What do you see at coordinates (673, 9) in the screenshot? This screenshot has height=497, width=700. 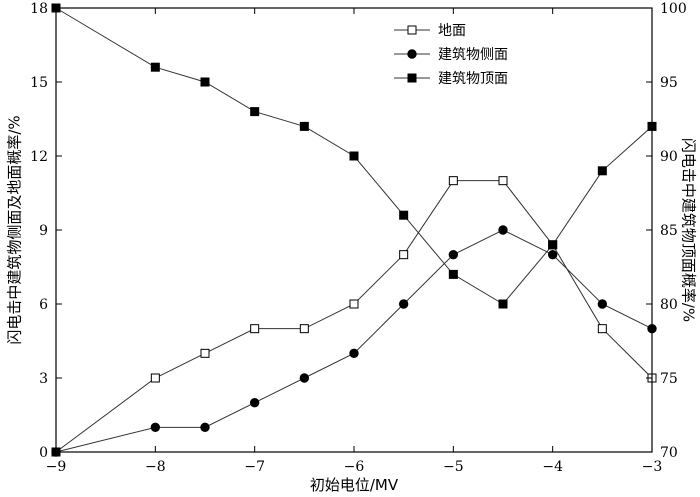 I see `y-right-tick-label: 100` at bounding box center [673, 9].